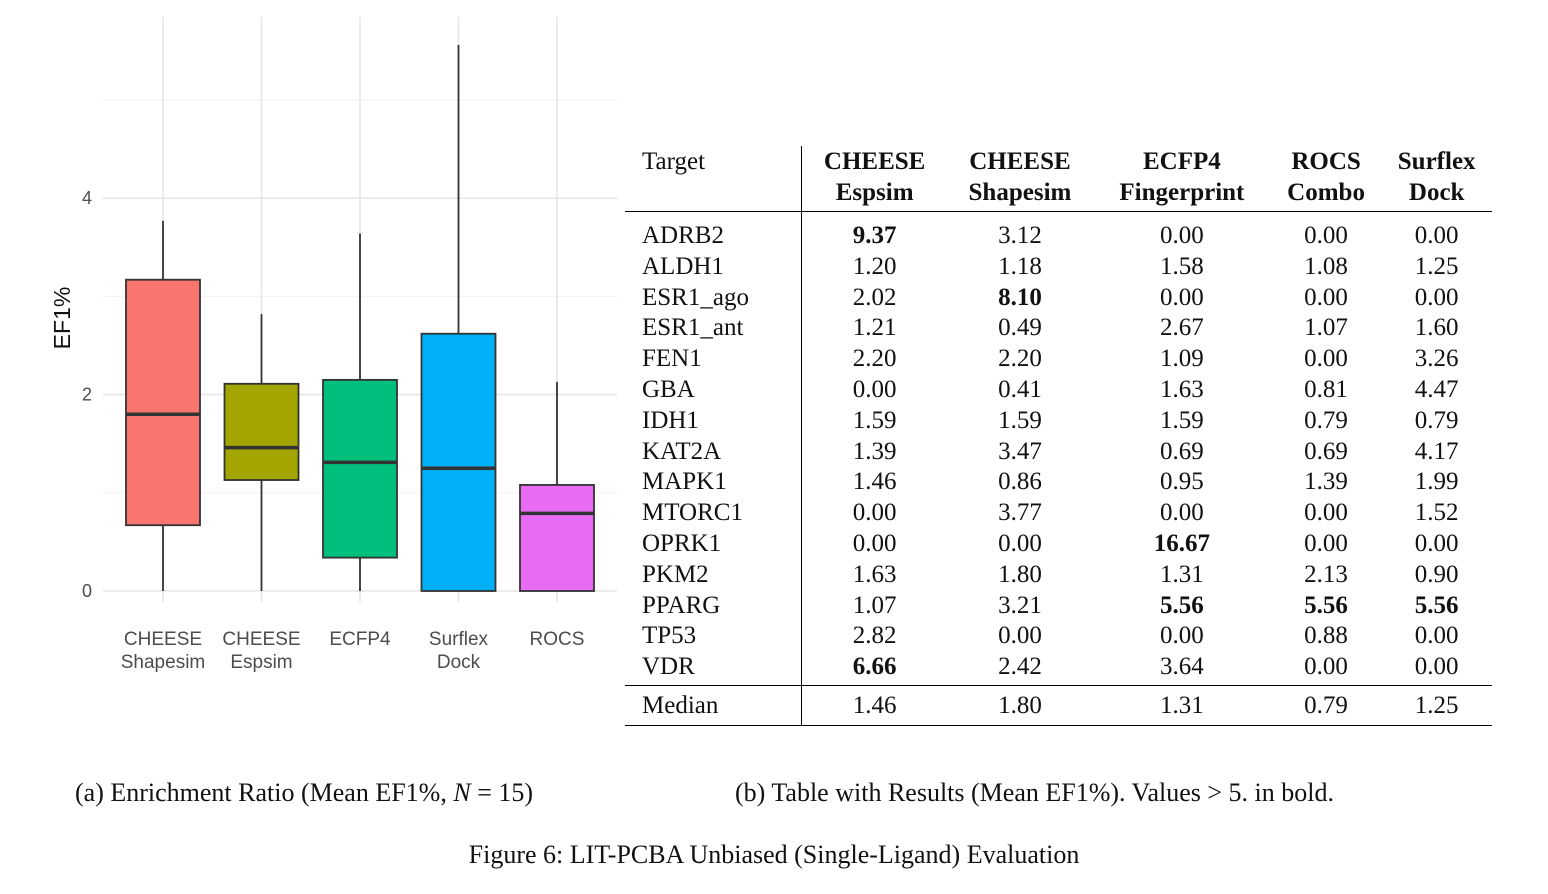 This screenshot has height=894, width=1548. Describe the element at coordinates (714, 452) in the screenshot. I see `row-target: KAT2A` at that location.